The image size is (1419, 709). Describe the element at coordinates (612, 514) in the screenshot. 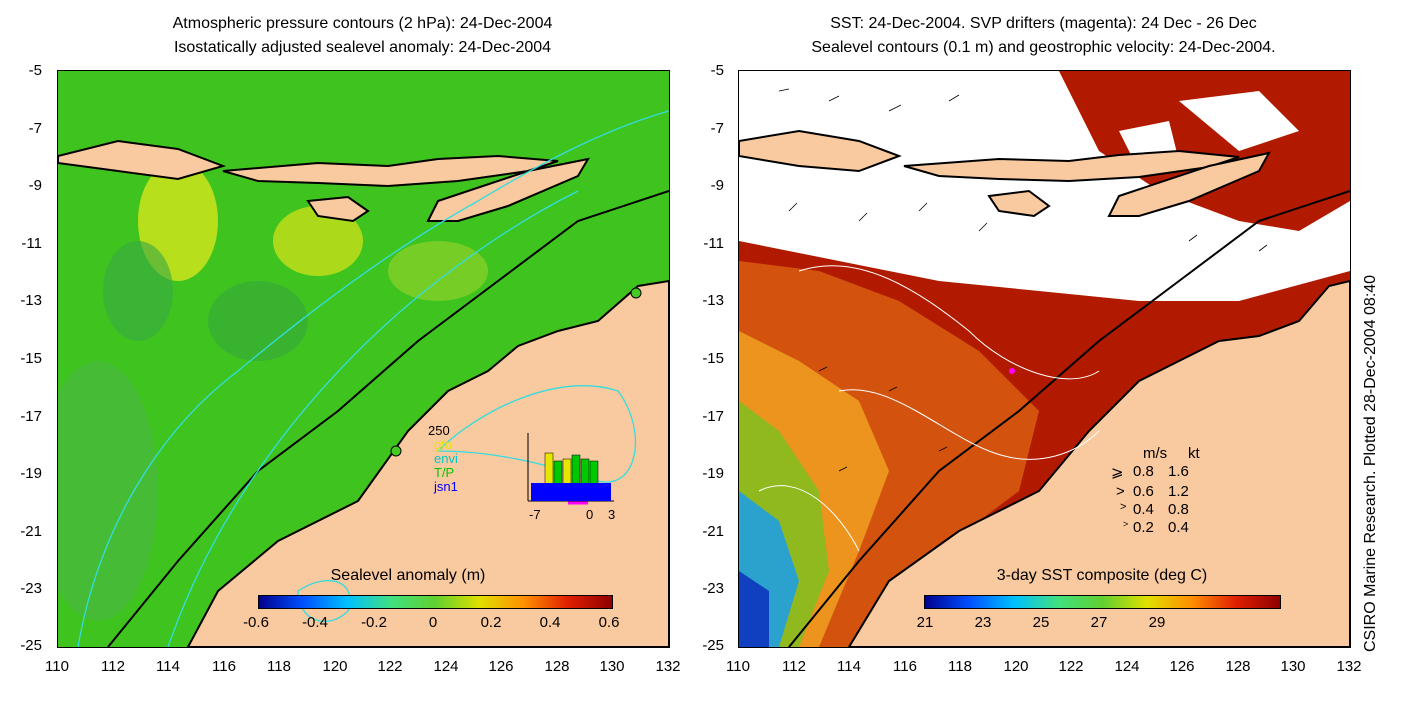

I see `inset-x-max: 3` at that location.